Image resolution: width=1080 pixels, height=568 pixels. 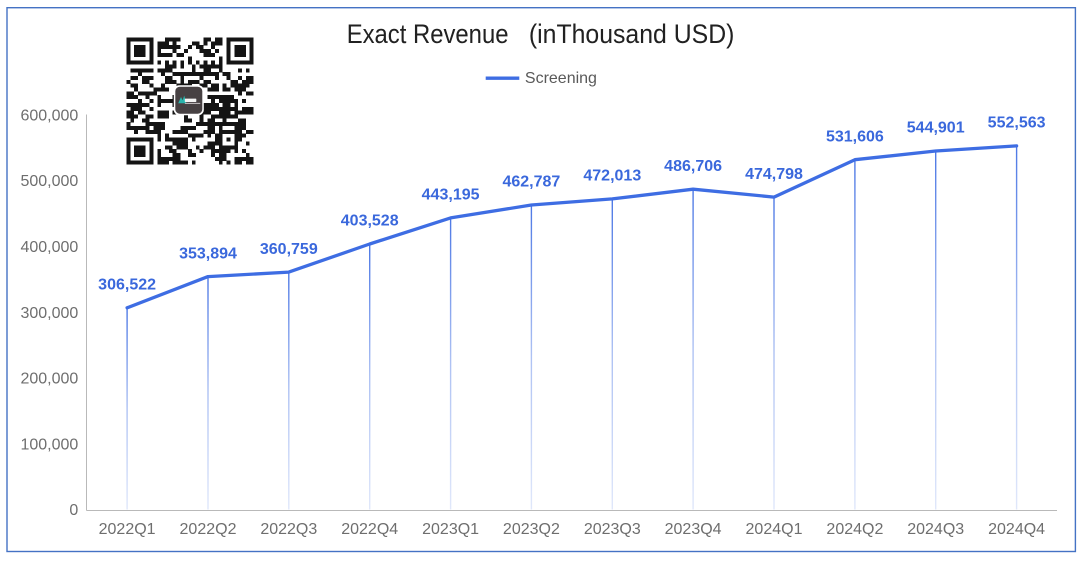 I want to click on svg-text: 486,706, so click(x=693, y=166).